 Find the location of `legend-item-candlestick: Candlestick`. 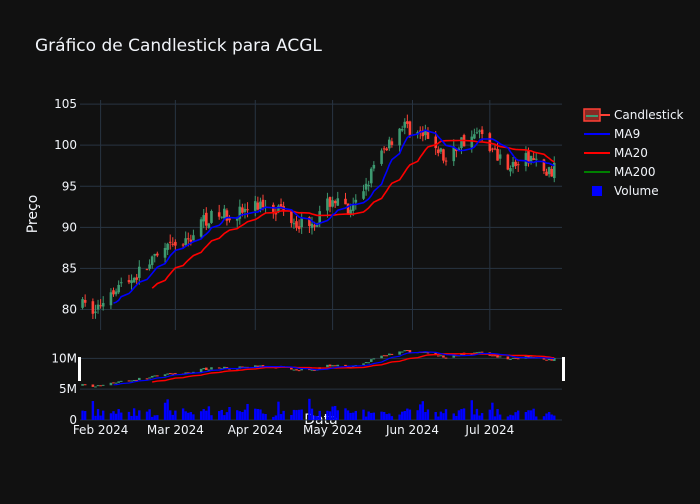

legend-item-candlestick: Candlestick is located at coordinates (633, 115).